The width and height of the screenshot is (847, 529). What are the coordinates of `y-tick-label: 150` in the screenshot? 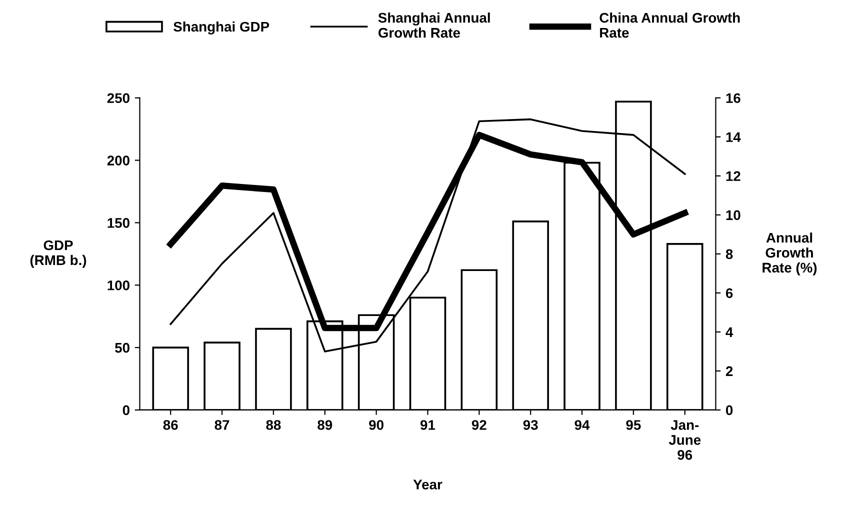 It's located at (119, 223).